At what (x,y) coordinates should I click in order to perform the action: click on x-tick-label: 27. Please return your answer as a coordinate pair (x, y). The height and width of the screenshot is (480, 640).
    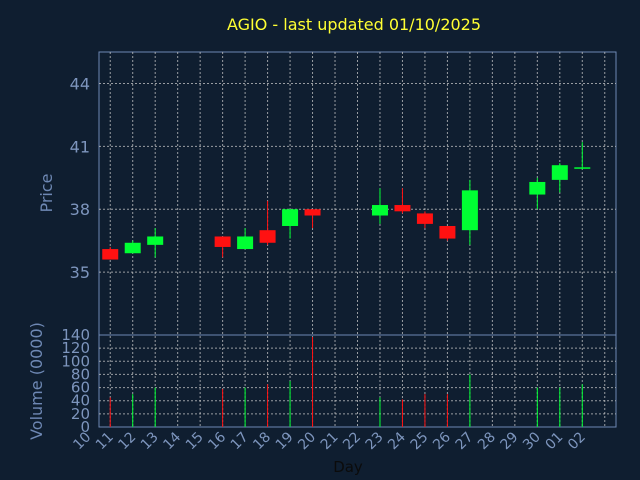
    Looking at the image, I should click on (465, 441).